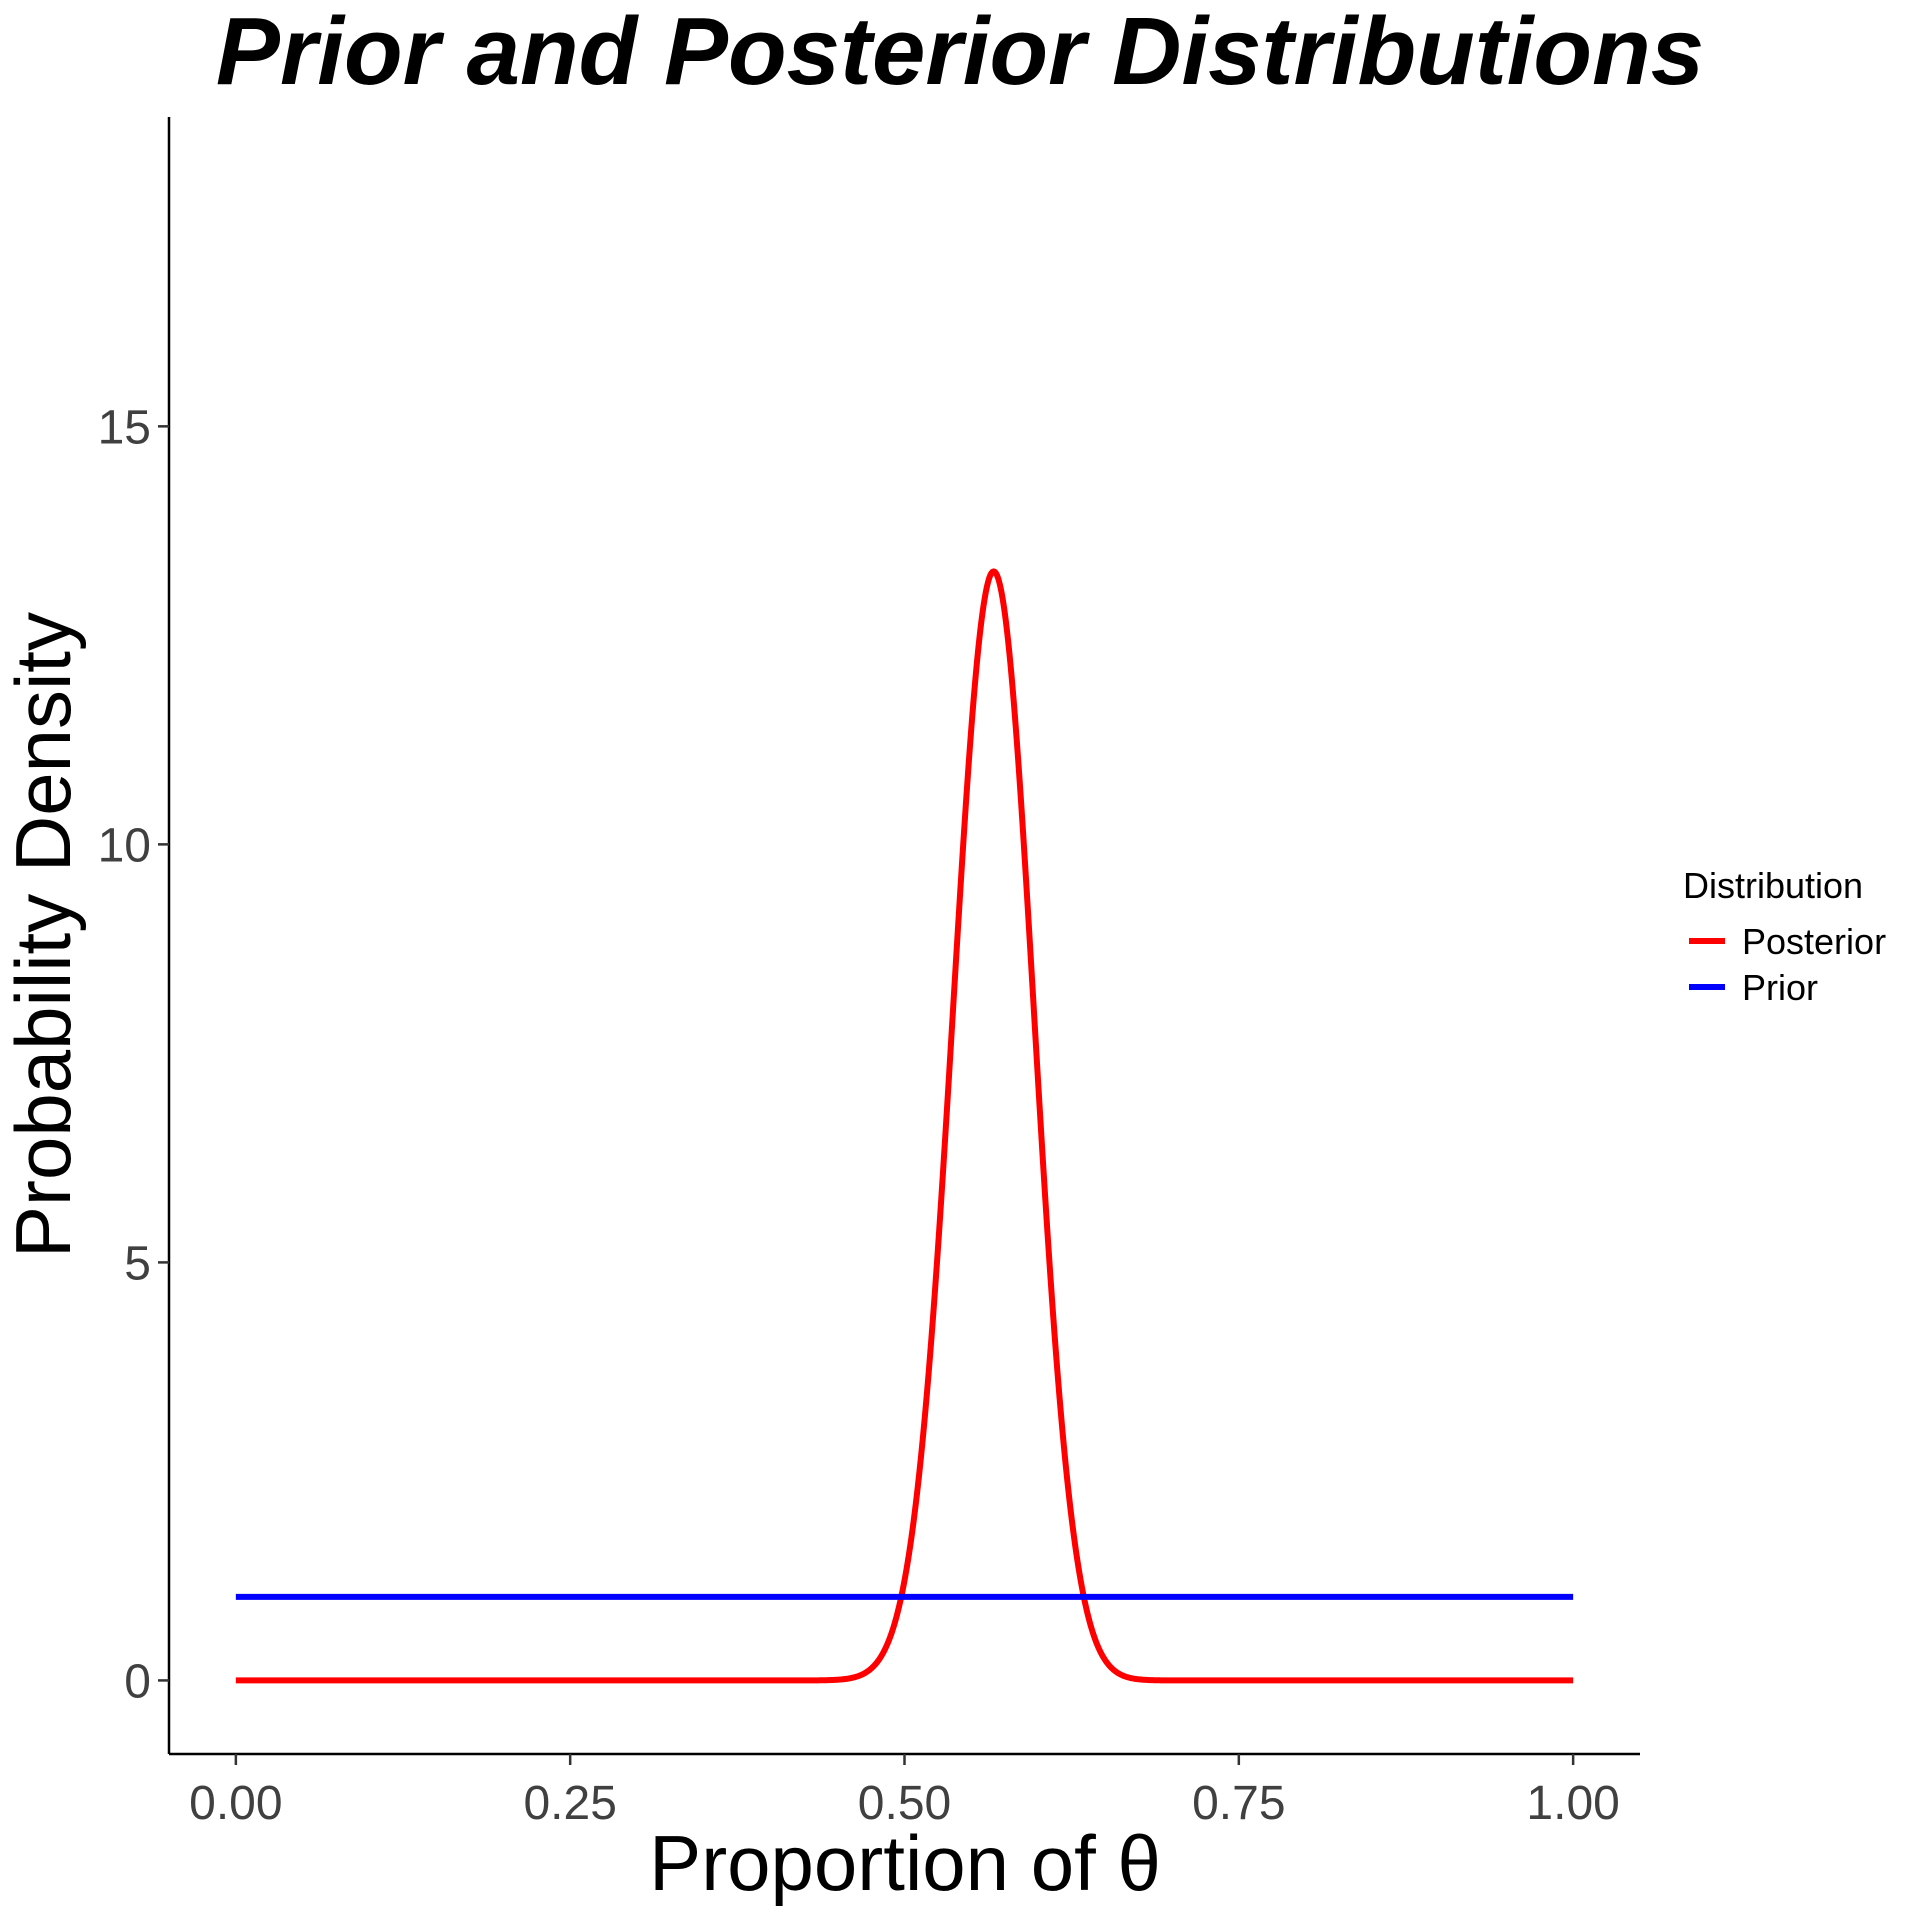  Describe the element at coordinates (124, 845) in the screenshot. I see `y-tick-label: 10` at that location.